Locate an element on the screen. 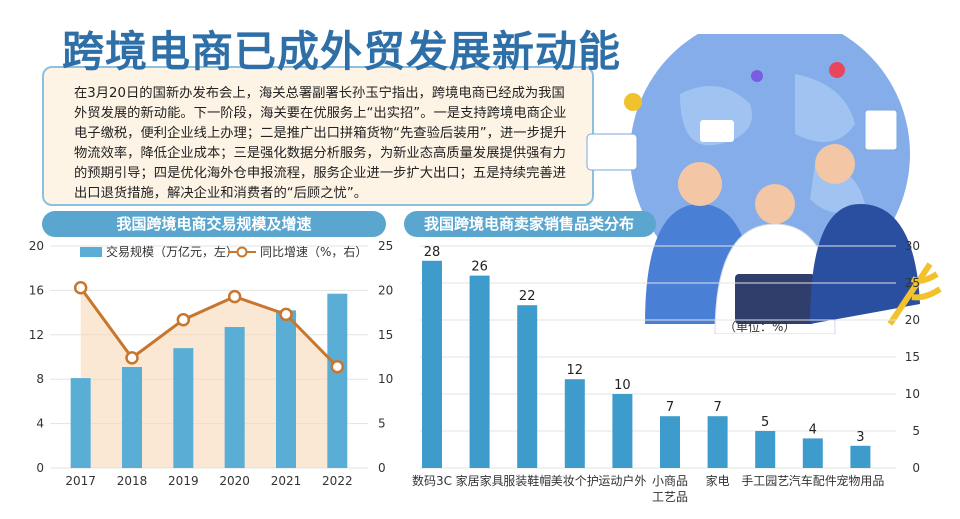  category-label: 服装鞋帽 is located at coordinates (527, 480).